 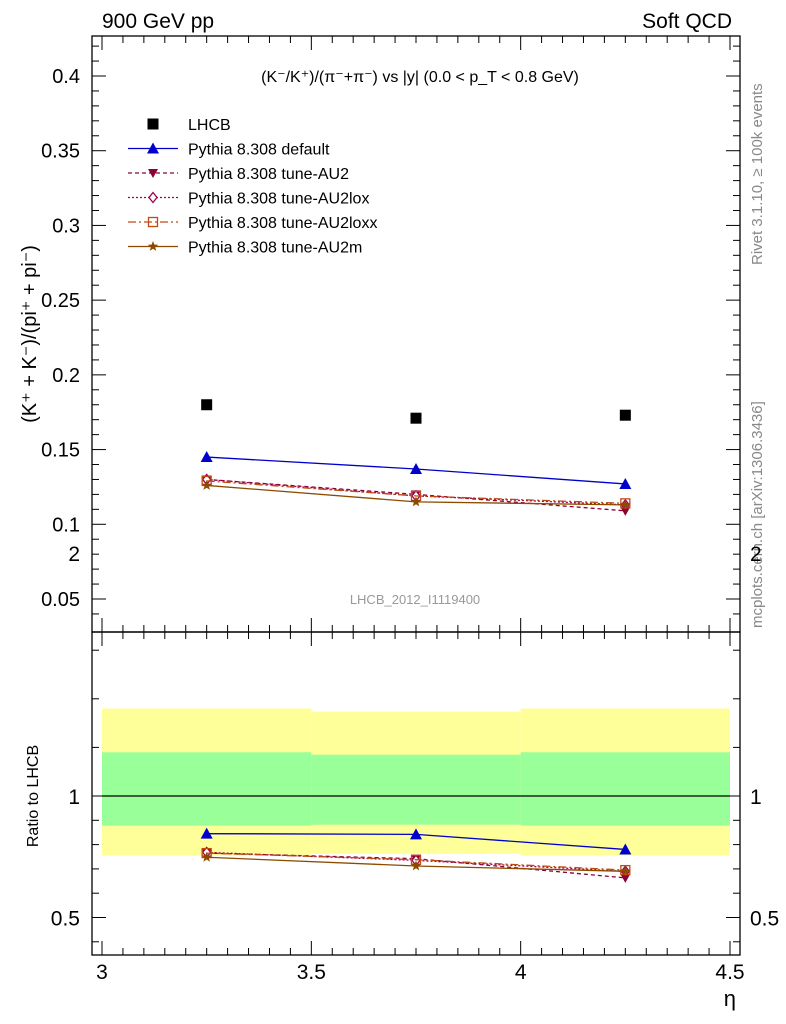 I want to click on legend-marker-au2m, so click(x=153, y=246).